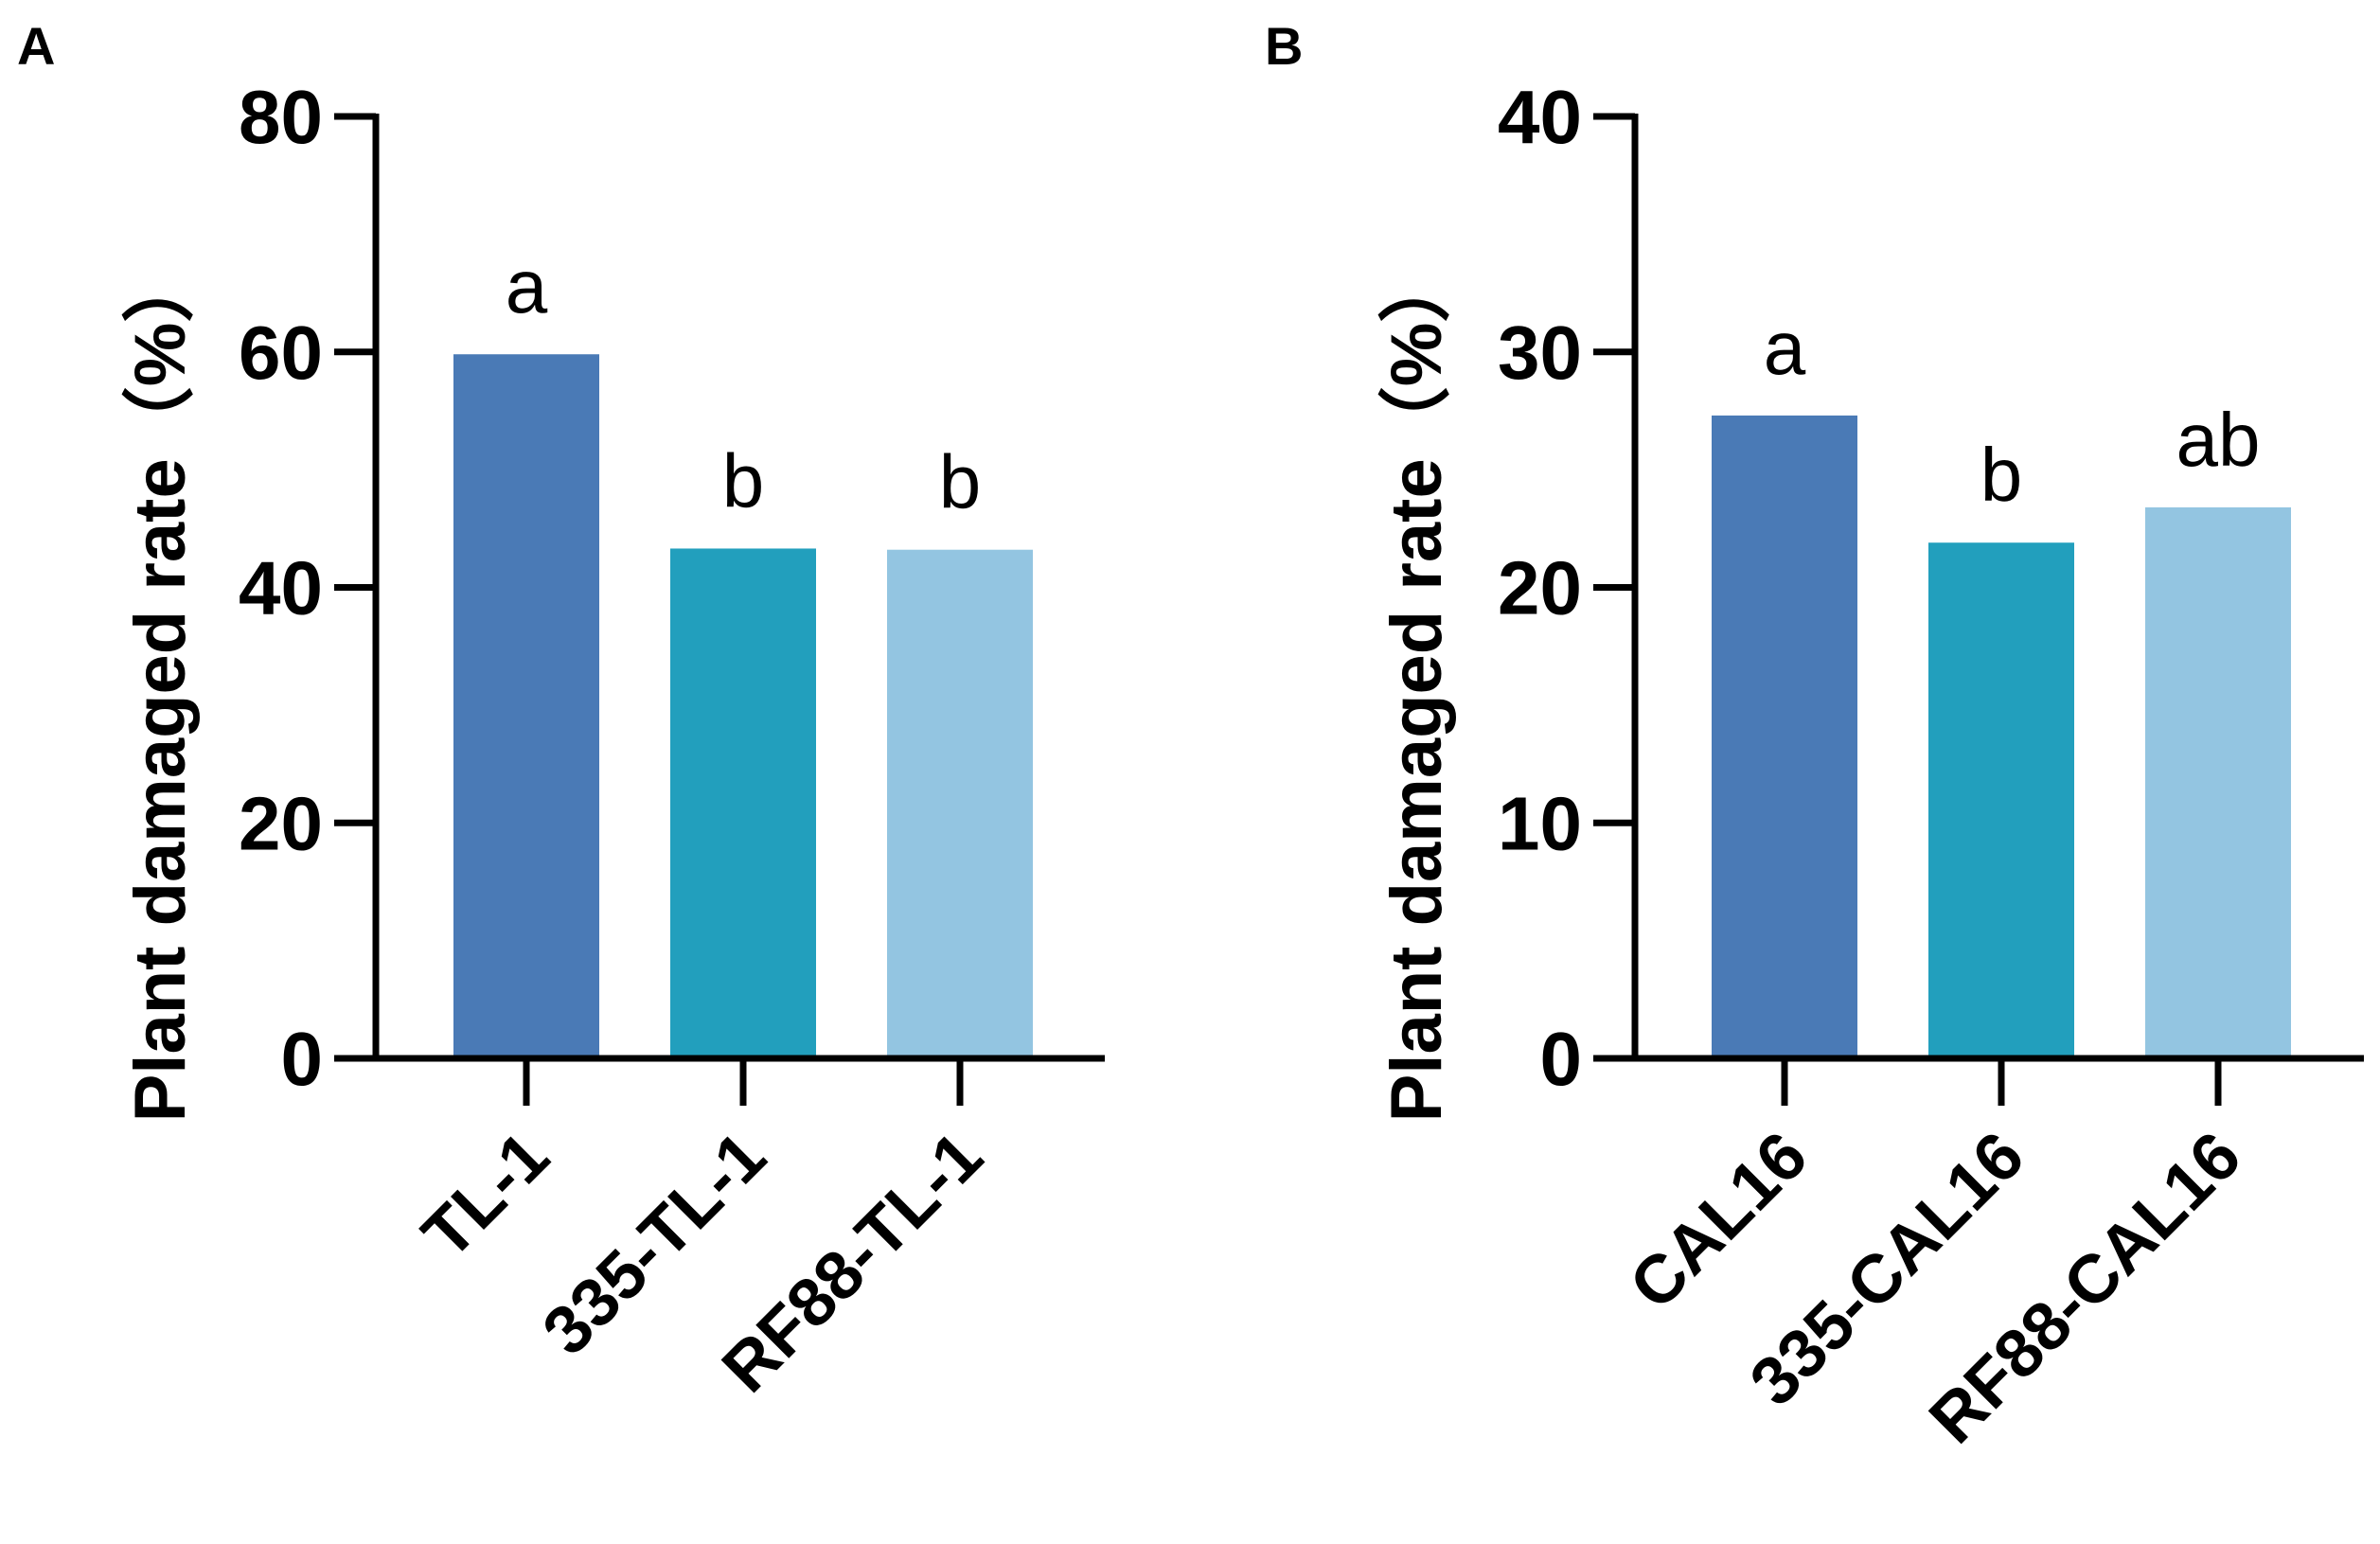  I want to click on y-tick-label-a-40: 40, so click(281, 588).